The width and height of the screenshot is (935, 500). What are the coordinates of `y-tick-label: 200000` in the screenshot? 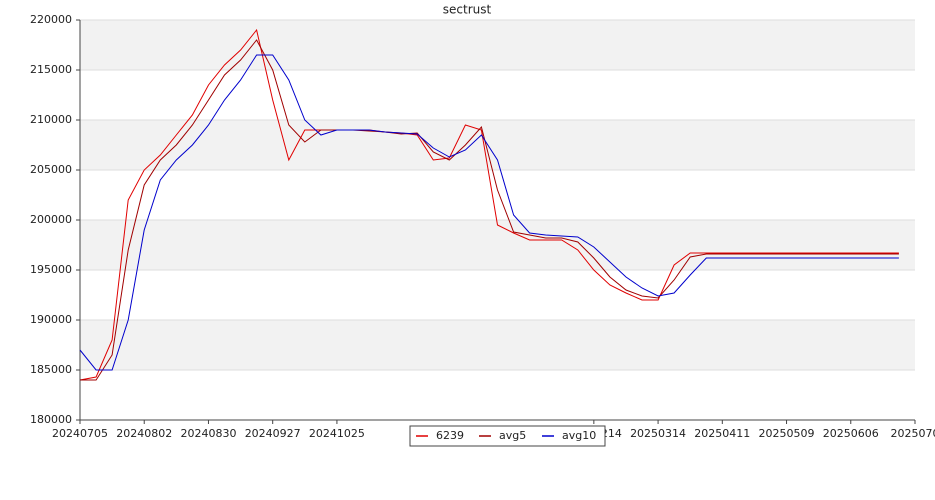 It's located at (51, 219).